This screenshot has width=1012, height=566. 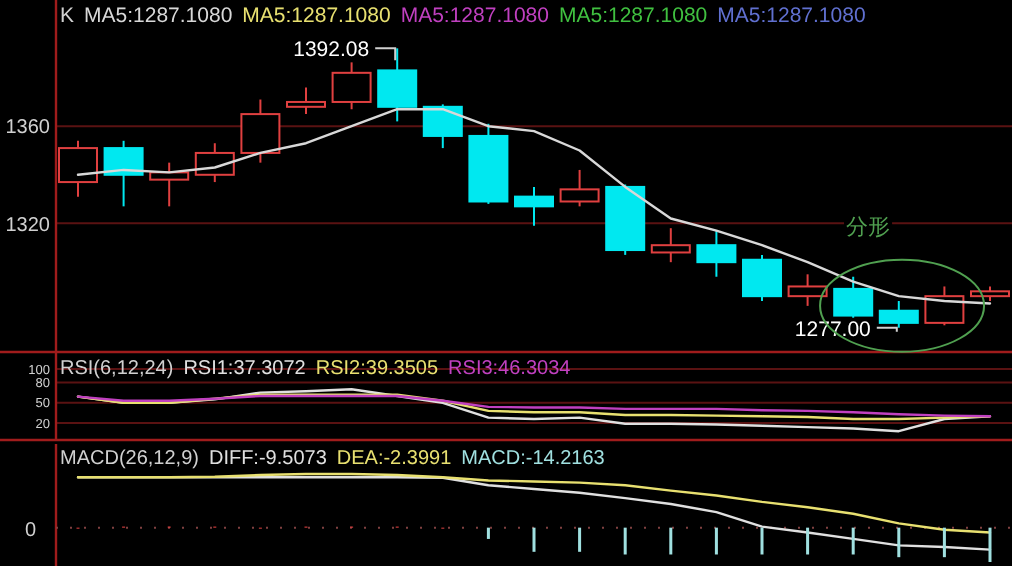 I want to click on series-label: RSI3:46.3034, so click(x=510, y=369).